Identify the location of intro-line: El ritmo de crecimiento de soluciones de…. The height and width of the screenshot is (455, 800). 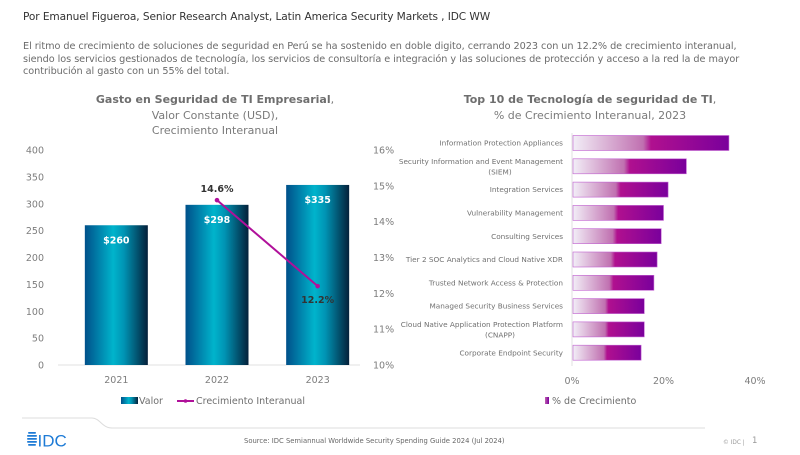
(380, 46).